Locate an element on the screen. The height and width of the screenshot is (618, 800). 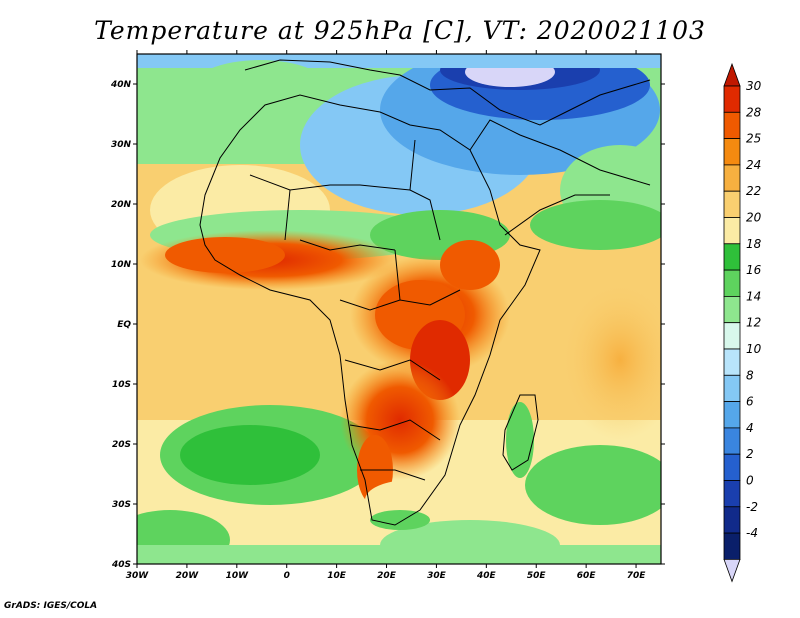
lon-tick-label: 20W is located at coordinates (188, 576).